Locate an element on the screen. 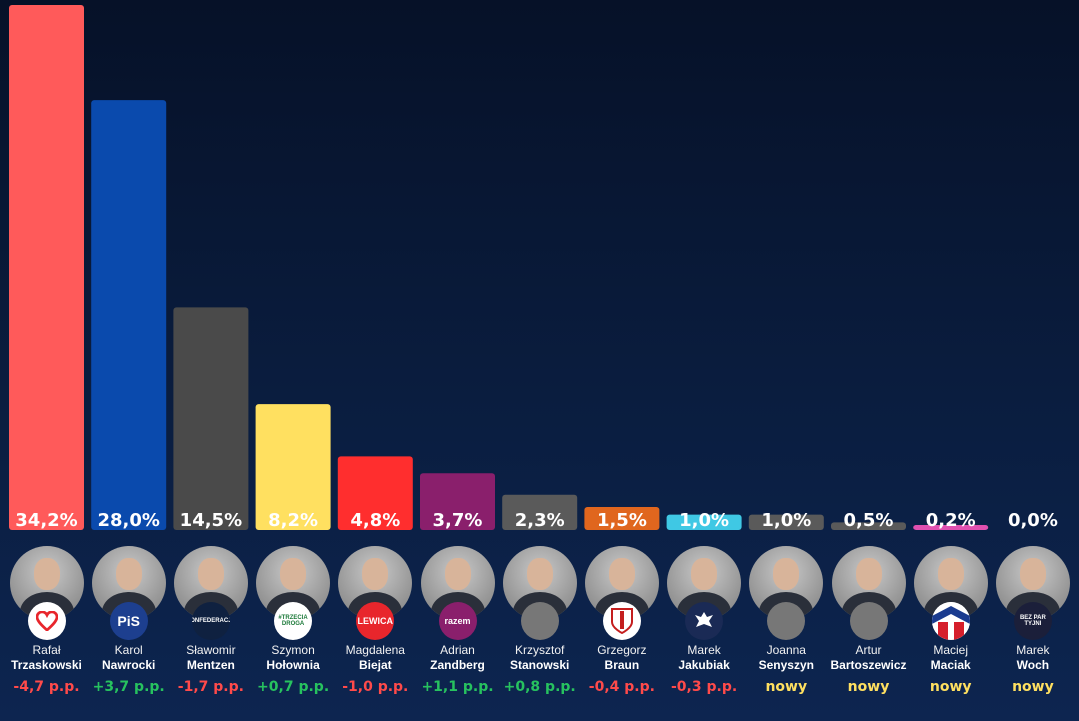 Image resolution: width=1079 pixels, height=721 pixels. candidate-bartoszewicz: Artur Bartoszewicz nowy is located at coordinates (869, 617).